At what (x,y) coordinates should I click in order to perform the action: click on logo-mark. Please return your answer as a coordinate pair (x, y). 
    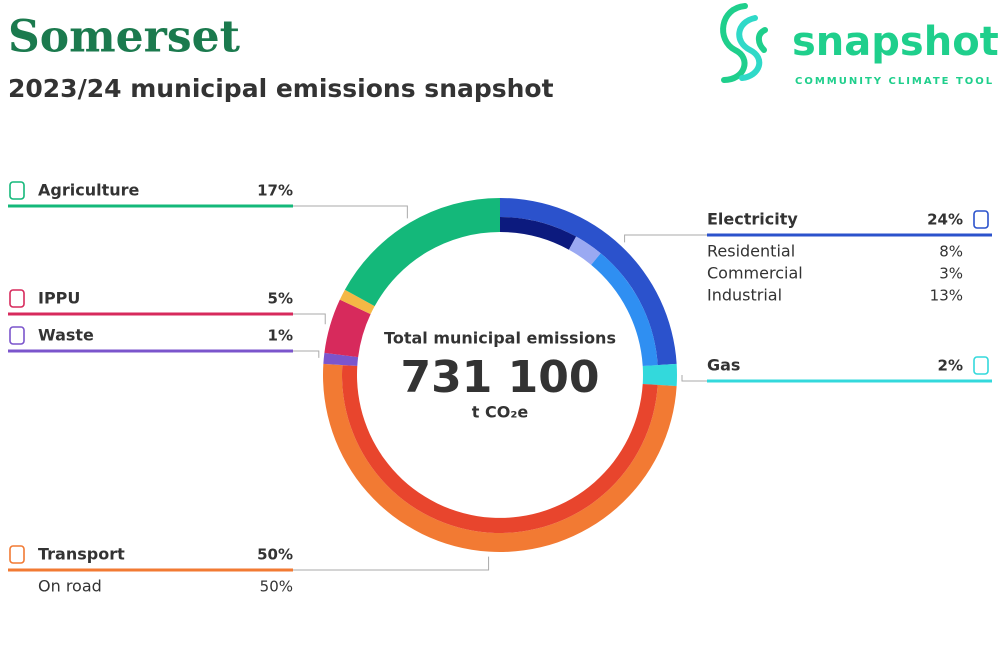
    Looking at the image, I should click on (744, 43).